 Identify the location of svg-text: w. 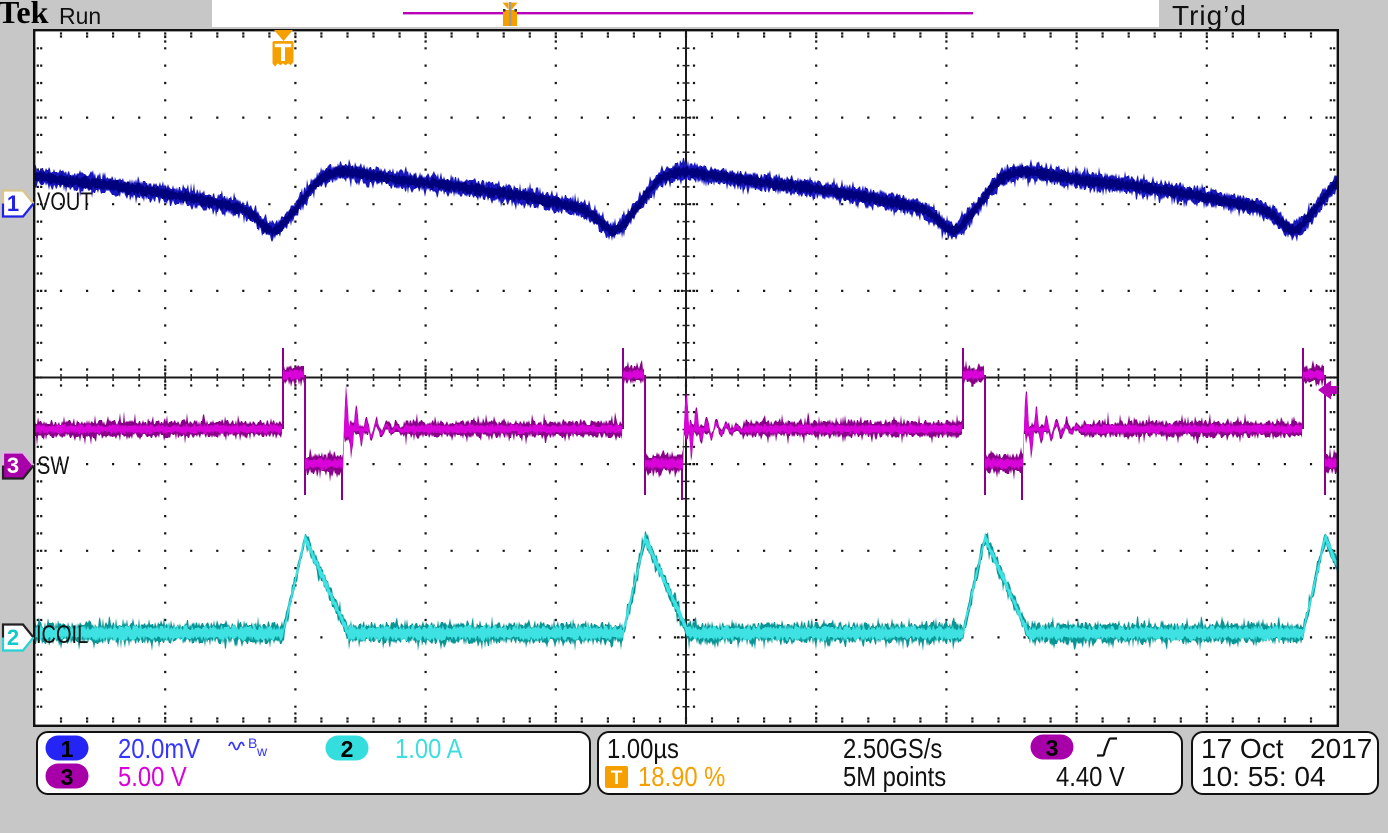
(262, 751).